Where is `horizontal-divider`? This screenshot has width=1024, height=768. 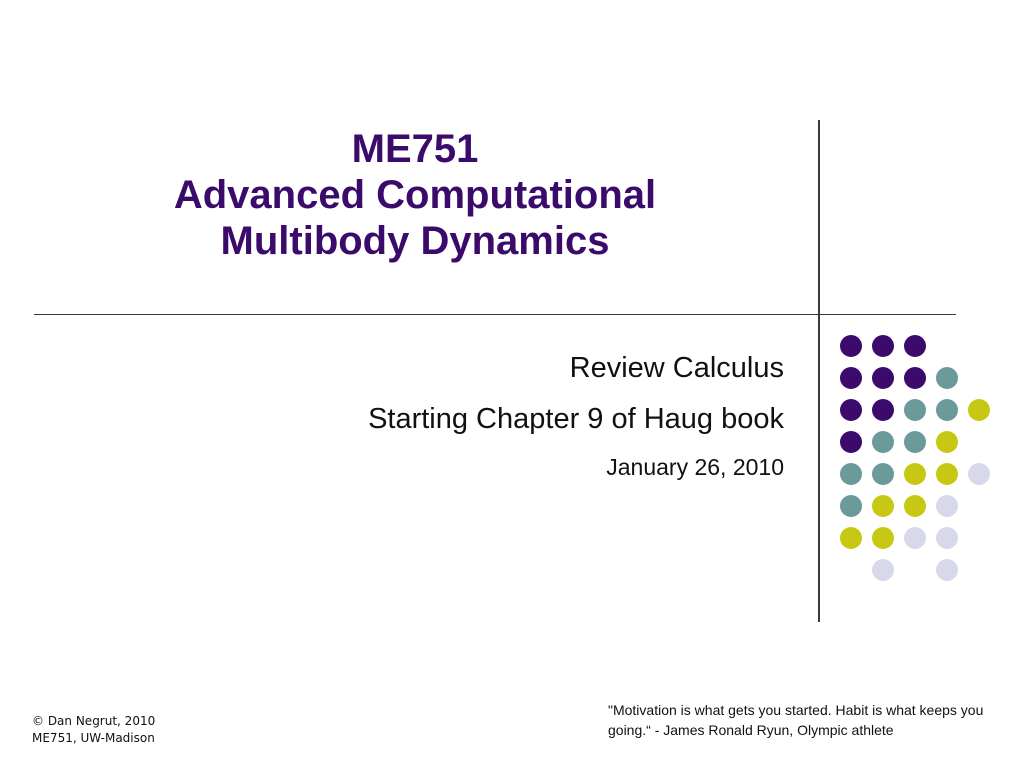
horizontal-divider is located at coordinates (495, 314).